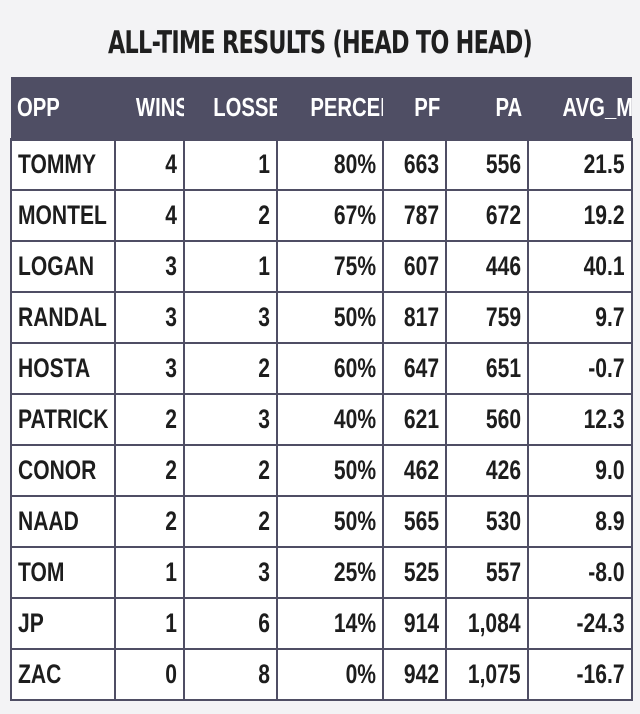 The height and width of the screenshot is (714, 640). What do you see at coordinates (38, 106) in the screenshot?
I see `column-header-opp: OPP` at bounding box center [38, 106].